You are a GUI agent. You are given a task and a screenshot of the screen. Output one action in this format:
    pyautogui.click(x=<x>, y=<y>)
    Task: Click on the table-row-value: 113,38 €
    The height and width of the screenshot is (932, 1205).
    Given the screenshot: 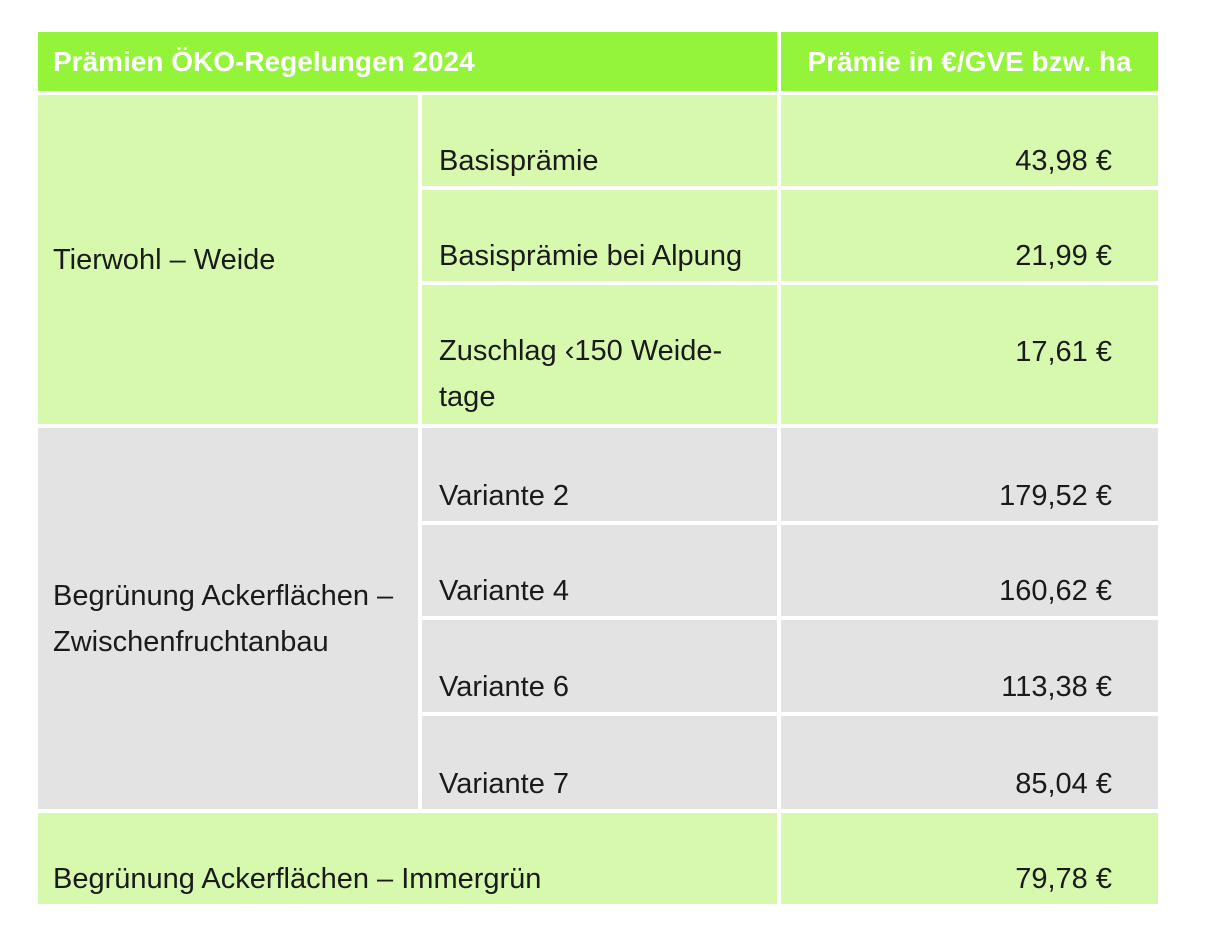 What is the action you would take?
    pyautogui.click(x=969, y=666)
    